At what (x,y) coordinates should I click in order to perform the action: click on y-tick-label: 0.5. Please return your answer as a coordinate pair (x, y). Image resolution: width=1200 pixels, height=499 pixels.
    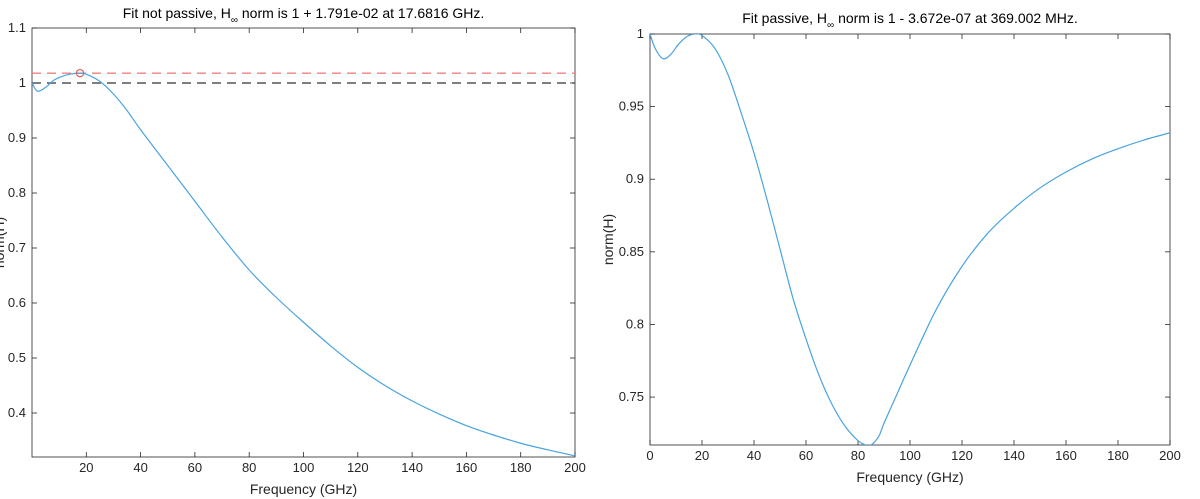
    Looking at the image, I should click on (17, 357).